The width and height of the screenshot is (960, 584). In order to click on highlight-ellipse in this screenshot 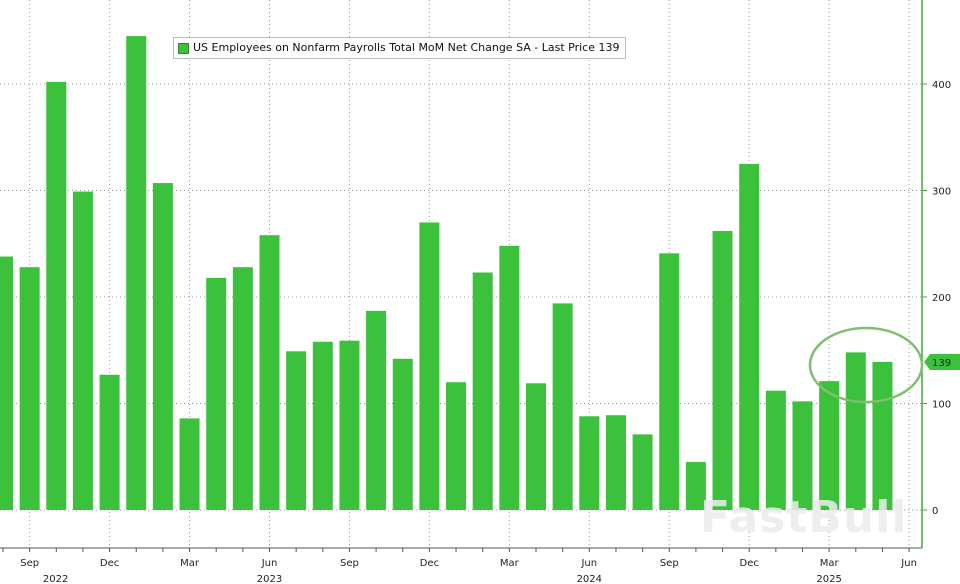, I will do `click(866, 365)`.